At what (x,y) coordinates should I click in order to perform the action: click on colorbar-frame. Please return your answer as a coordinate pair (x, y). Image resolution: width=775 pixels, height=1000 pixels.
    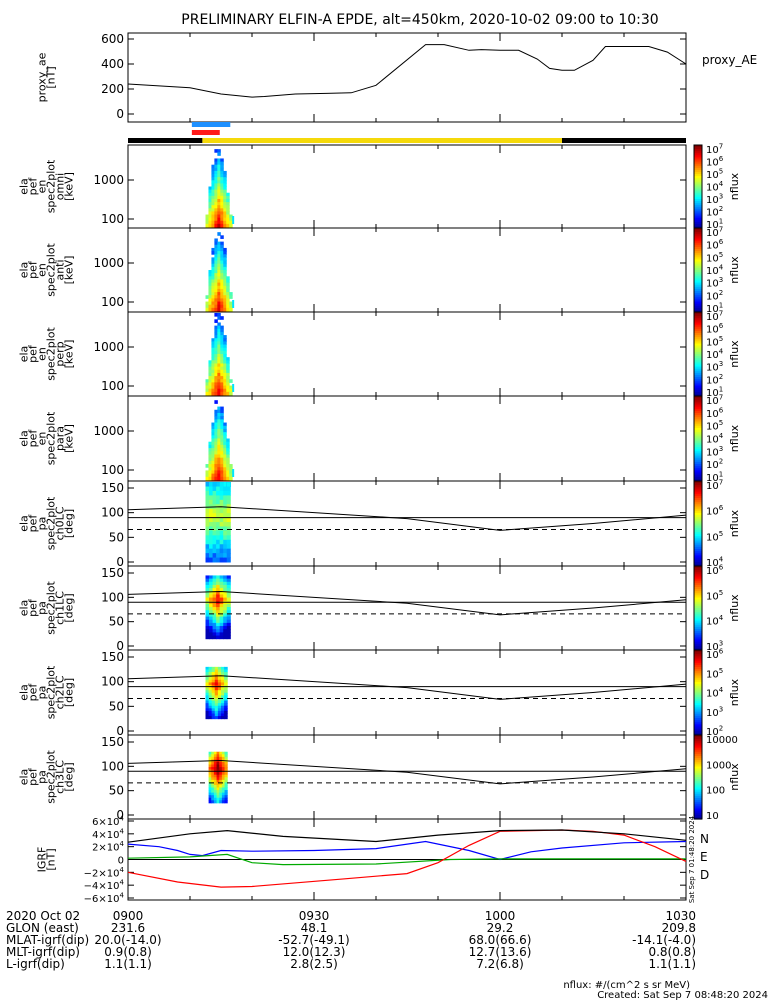
    Looking at the image, I should click on (698, 777).